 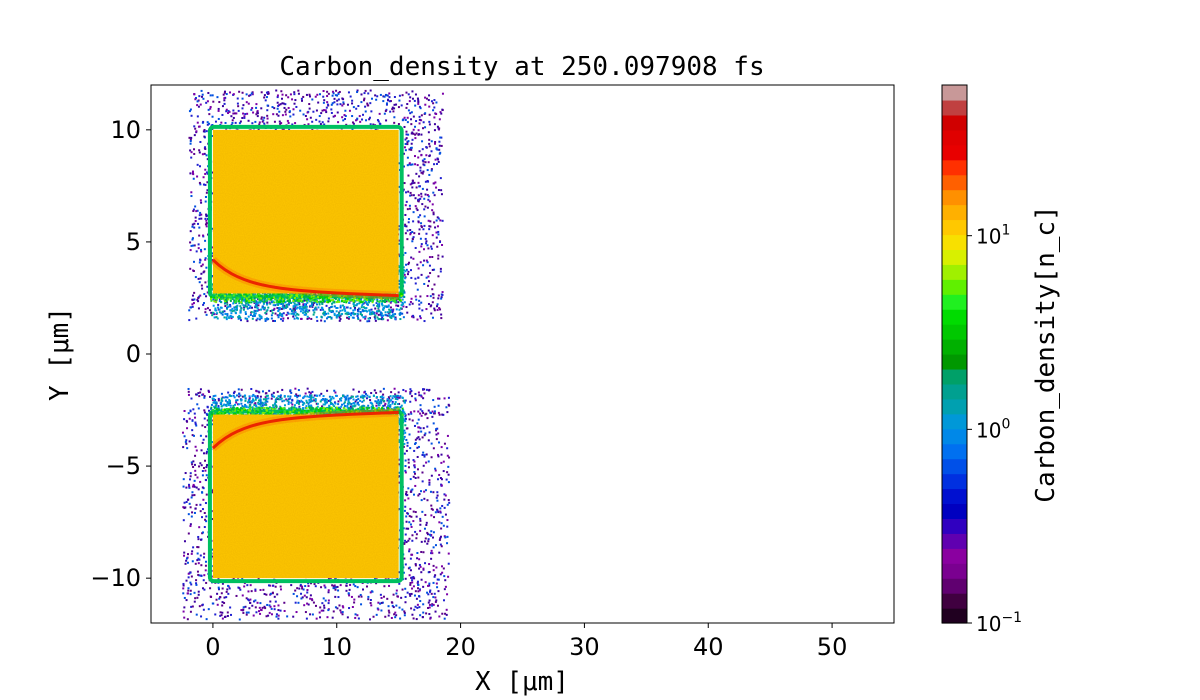 I want to click on colorbar-label: Carbon_density[n_c], so click(x=1046, y=353).